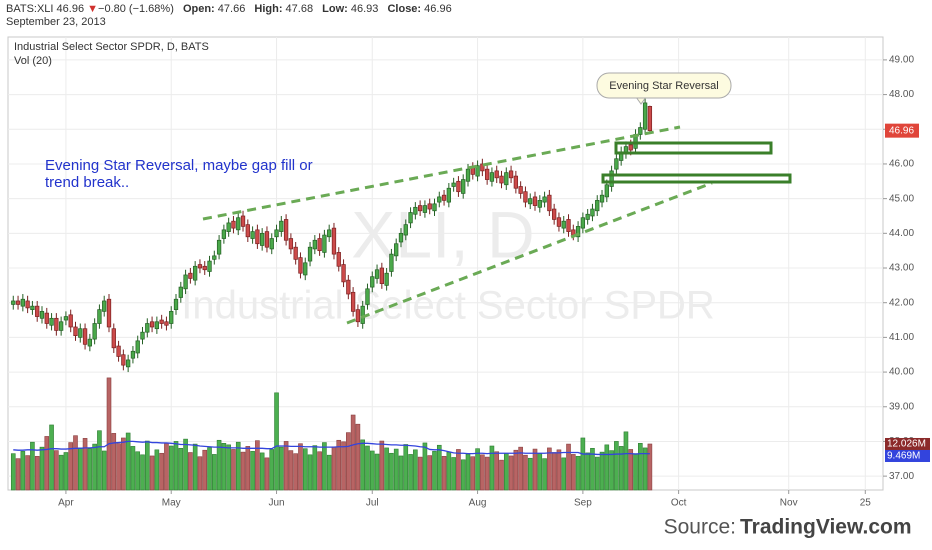 This screenshot has width=932, height=550. I want to click on y-tick-label: 42.00, so click(901, 302).